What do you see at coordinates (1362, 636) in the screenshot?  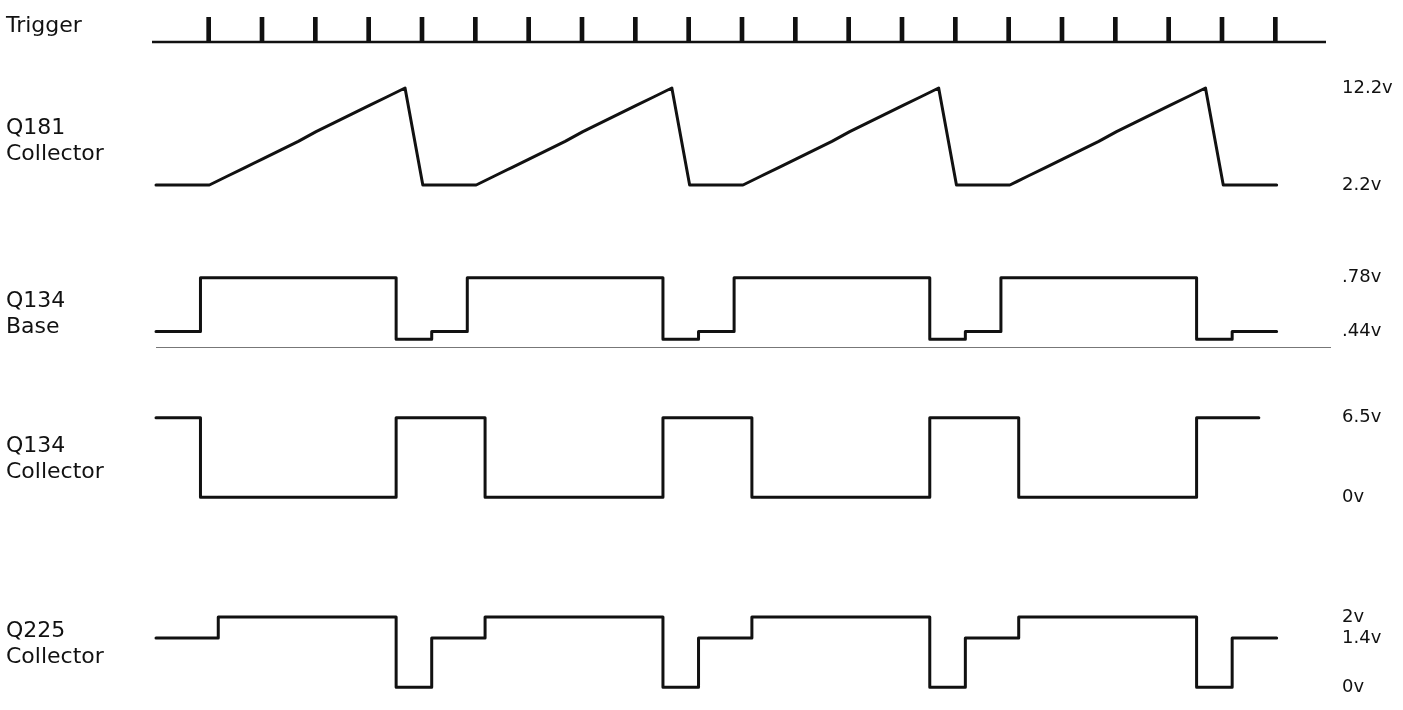 I see `y-tick-label: 1.4v` at bounding box center [1362, 636].